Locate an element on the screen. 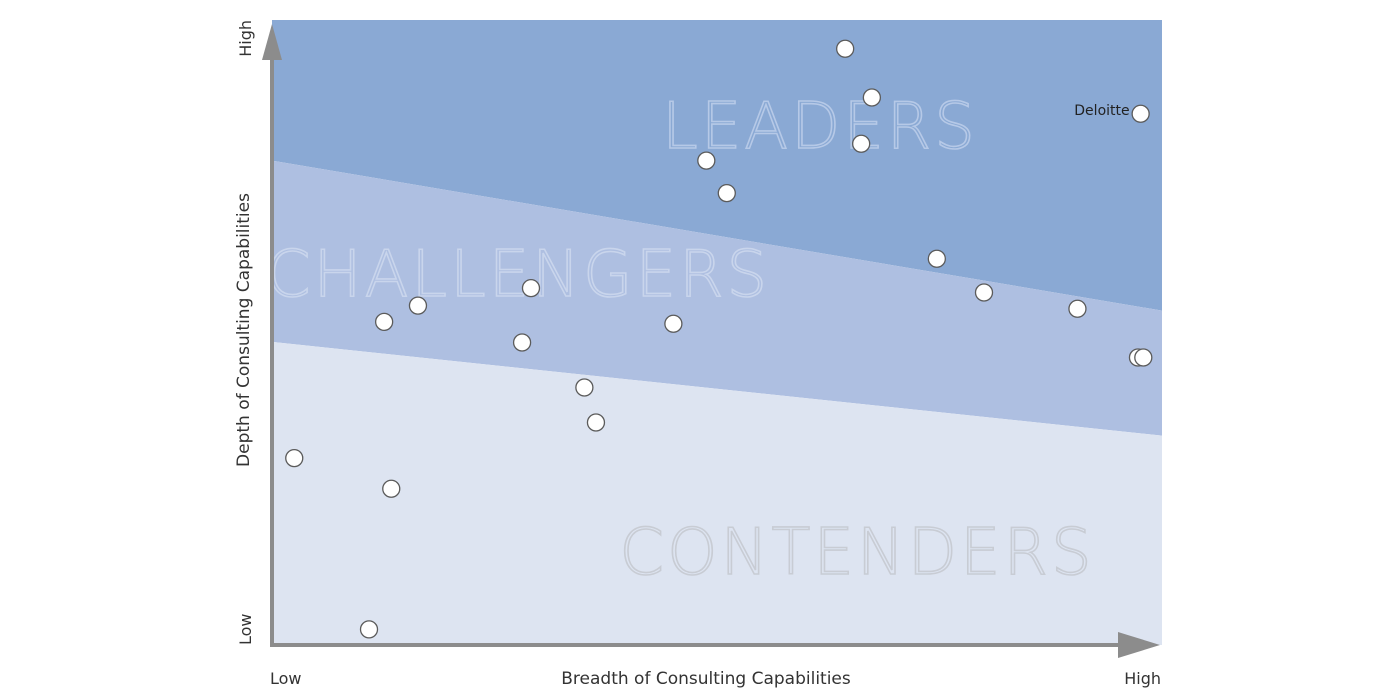  data-point-deloitte is located at coordinates (1140, 113).